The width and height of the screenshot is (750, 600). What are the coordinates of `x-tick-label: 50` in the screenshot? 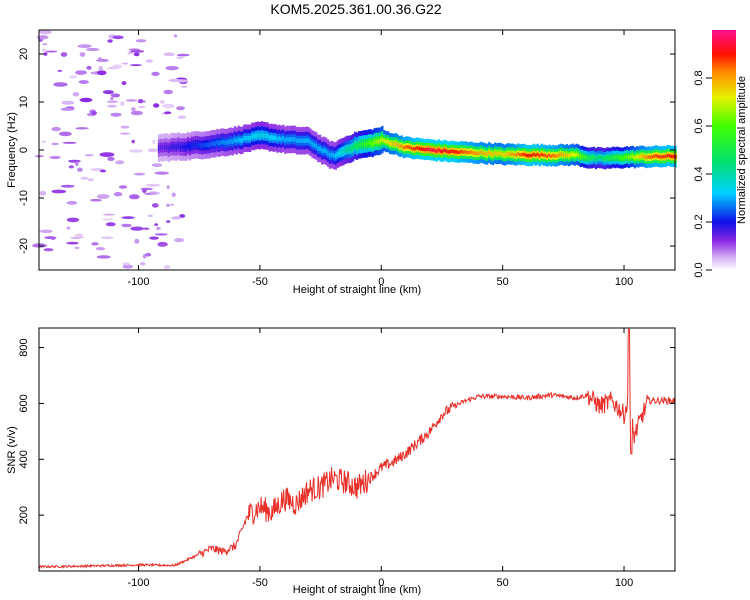 It's located at (503, 583).